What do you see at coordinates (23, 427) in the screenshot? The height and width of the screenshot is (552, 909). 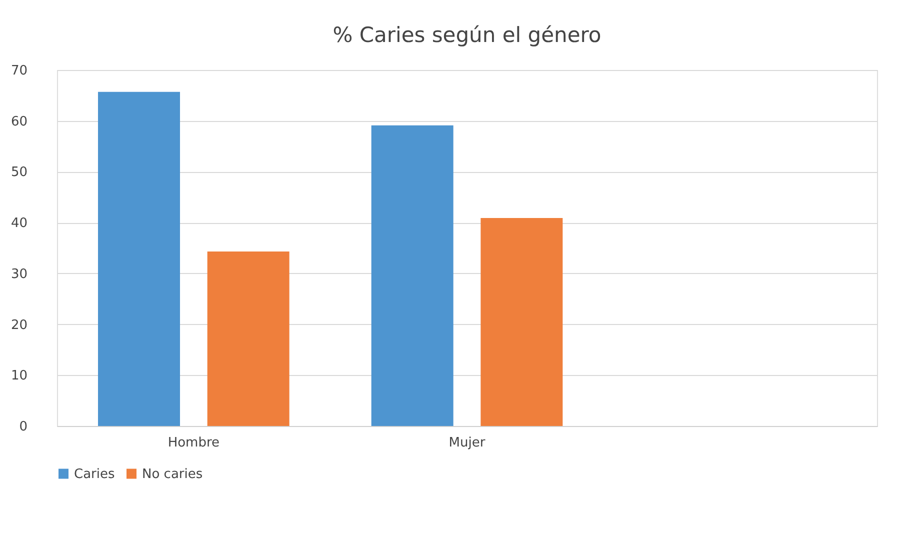 I see `y-tick-label: 0` at bounding box center [23, 427].